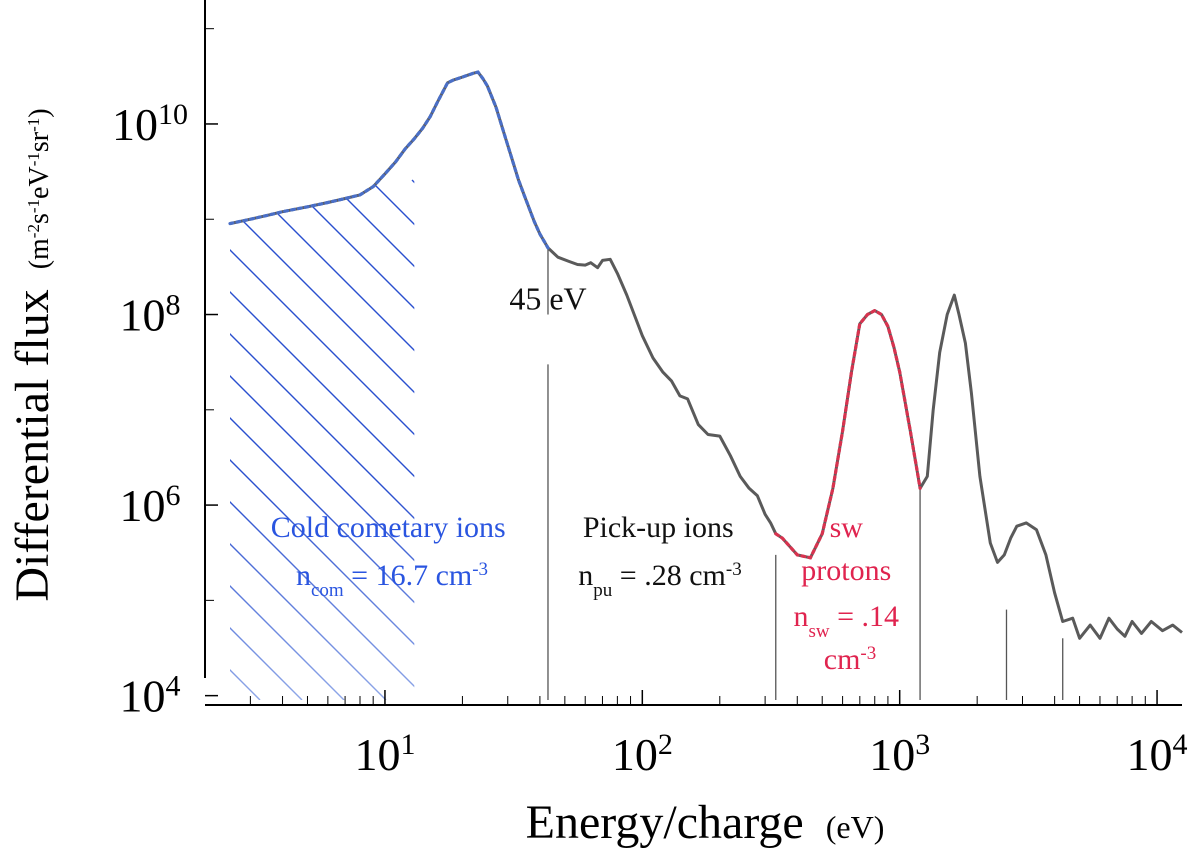 This screenshot has height=855, width=1200. Describe the element at coordinates (547, 299) in the screenshot. I see `threshold-45ev-label: 45 eV` at that location.